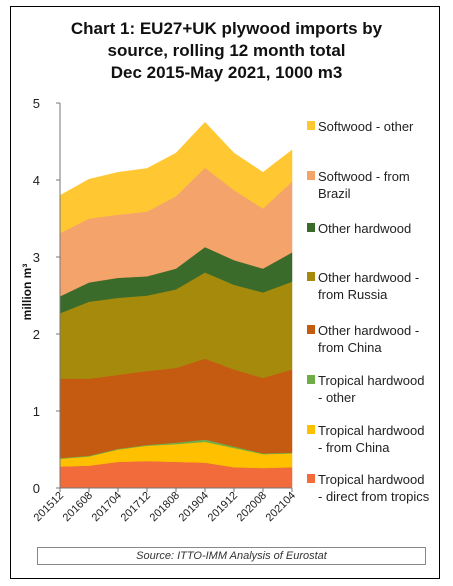 Image resolution: width=453 pixels, height=586 pixels. What do you see at coordinates (107, 507) in the screenshot?
I see `x-tick-label: 201704` at bounding box center [107, 507].